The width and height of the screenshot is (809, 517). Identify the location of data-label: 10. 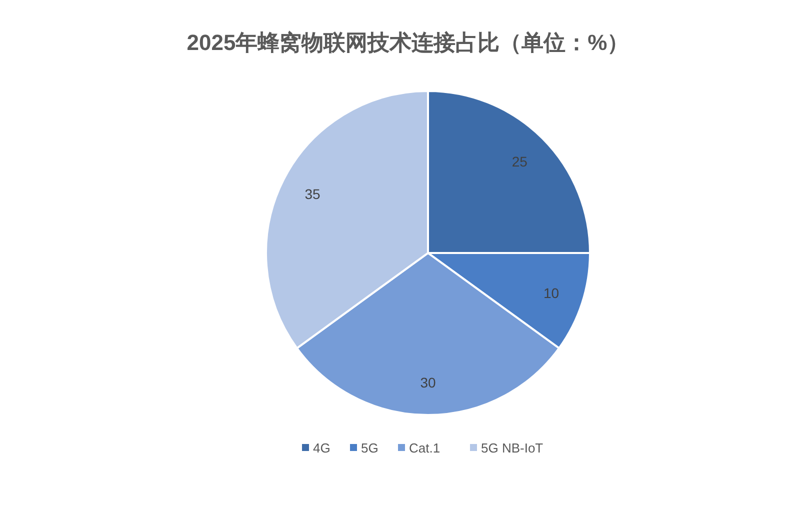
(551, 293).